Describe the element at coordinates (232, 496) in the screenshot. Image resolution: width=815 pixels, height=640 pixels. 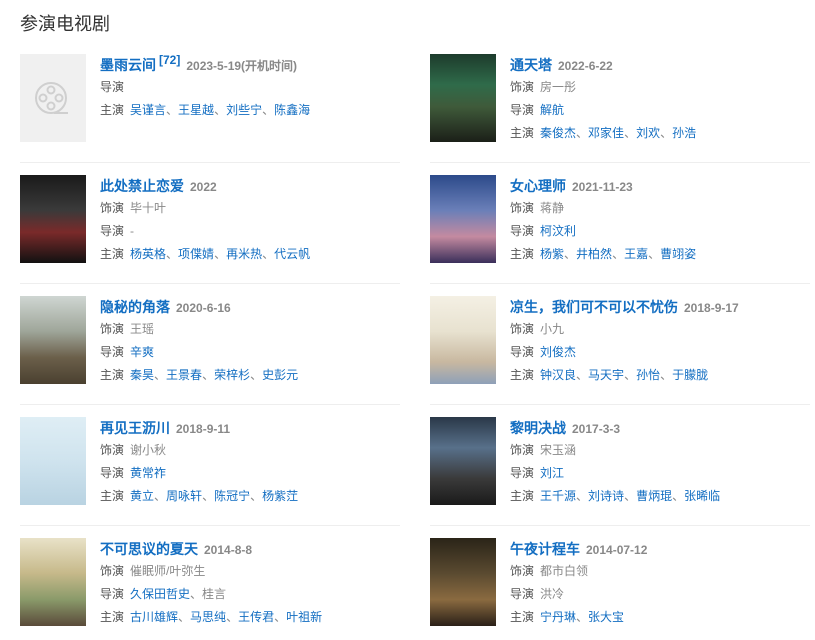
I see `person-link: 陈冠宁` at that location.